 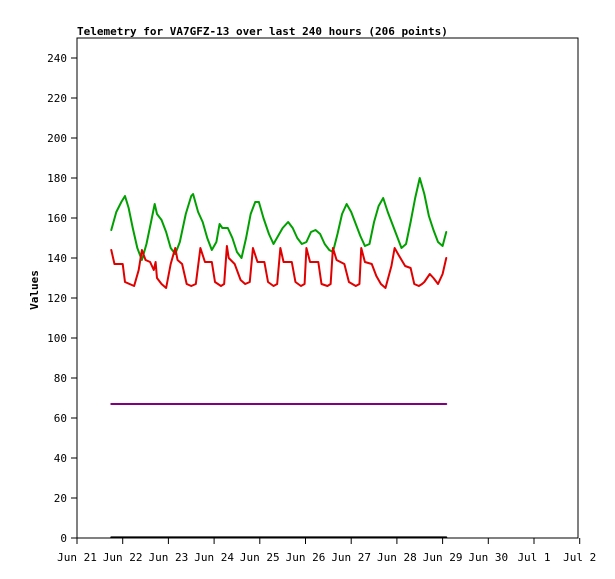 I want to click on y-axis-label: Values, so click(x=34, y=290).